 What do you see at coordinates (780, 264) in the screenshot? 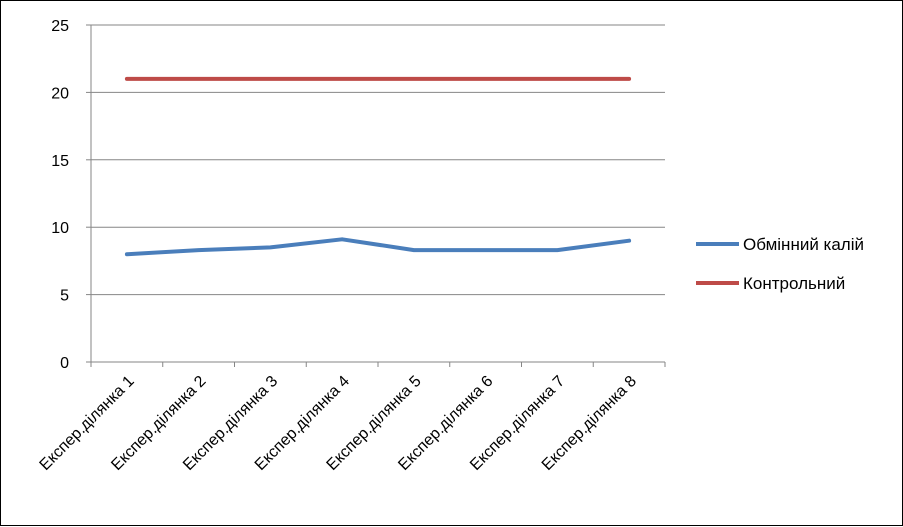
I see `legend: Обмінний калій Контрольний` at bounding box center [780, 264].